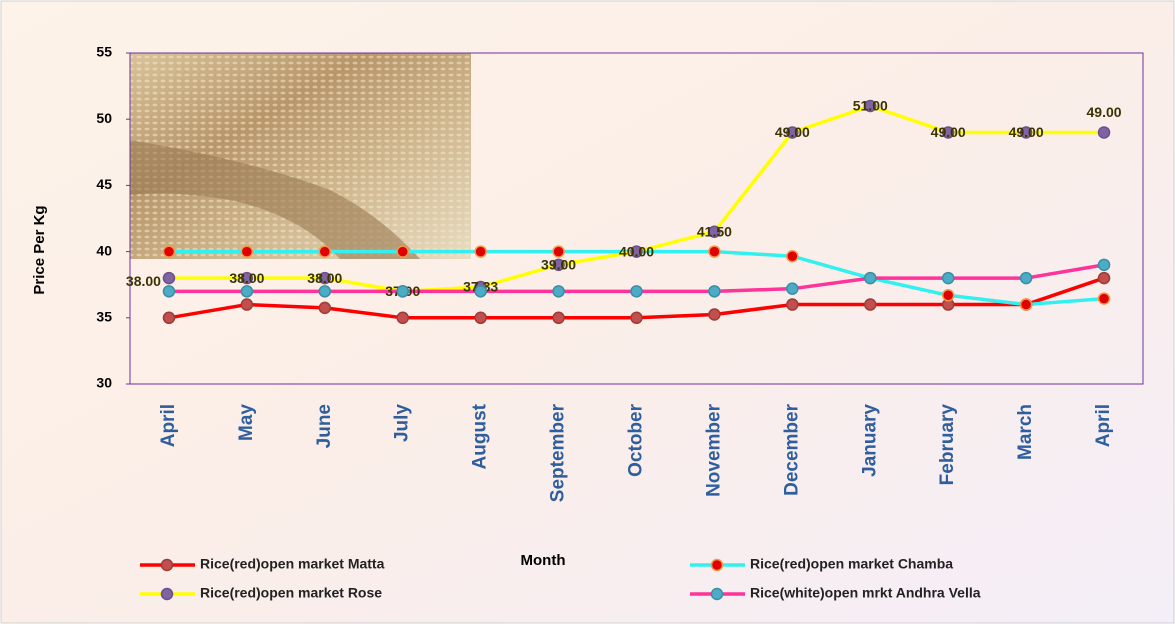  I want to click on y-tick-label: 30, so click(104, 383).